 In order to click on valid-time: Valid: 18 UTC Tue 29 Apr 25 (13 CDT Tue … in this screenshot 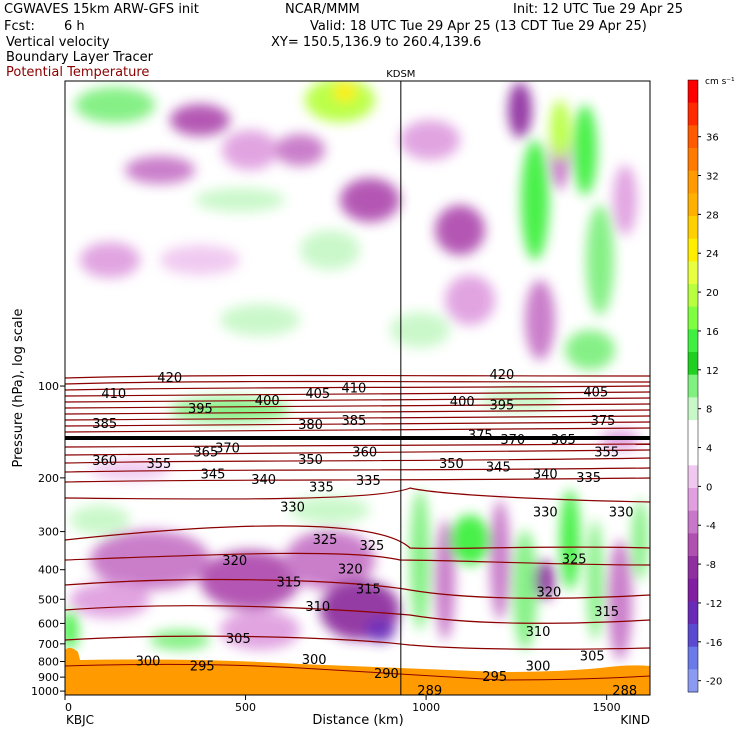, I will do `click(478, 26)`.